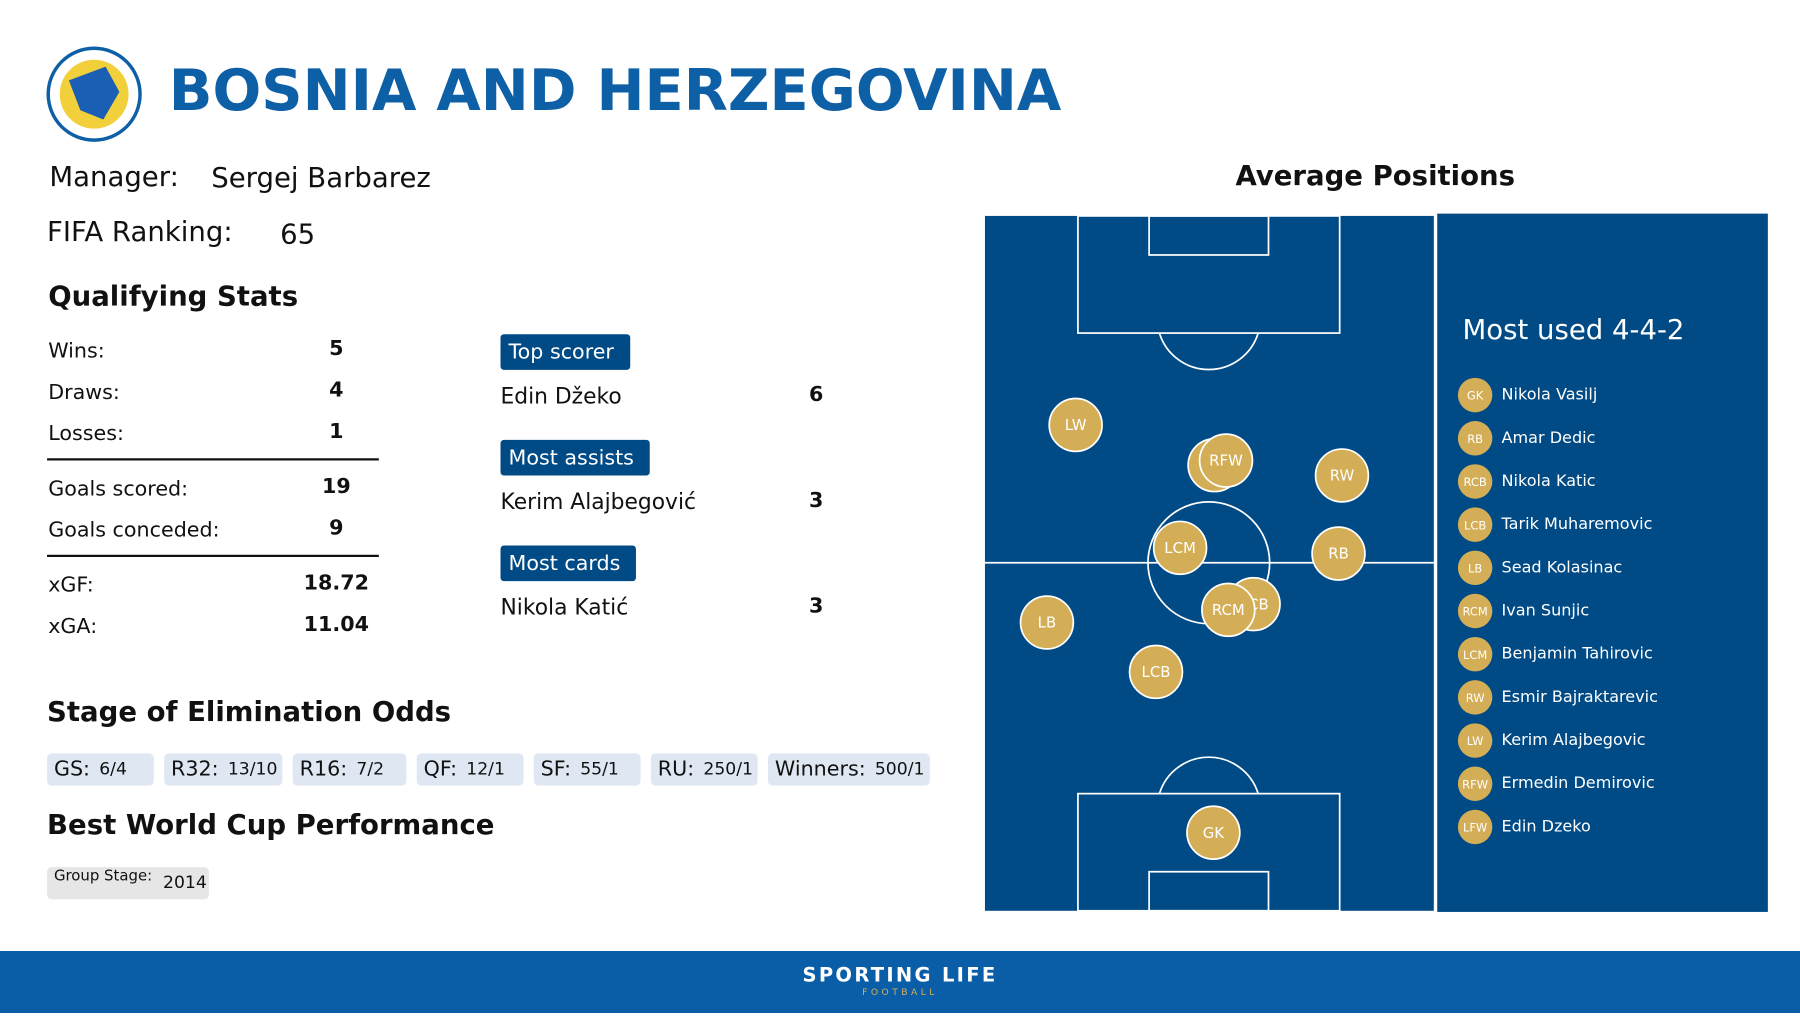 This screenshot has height=1017, width=1800. I want to click on brand: SPORTING LIFE, so click(900, 975).